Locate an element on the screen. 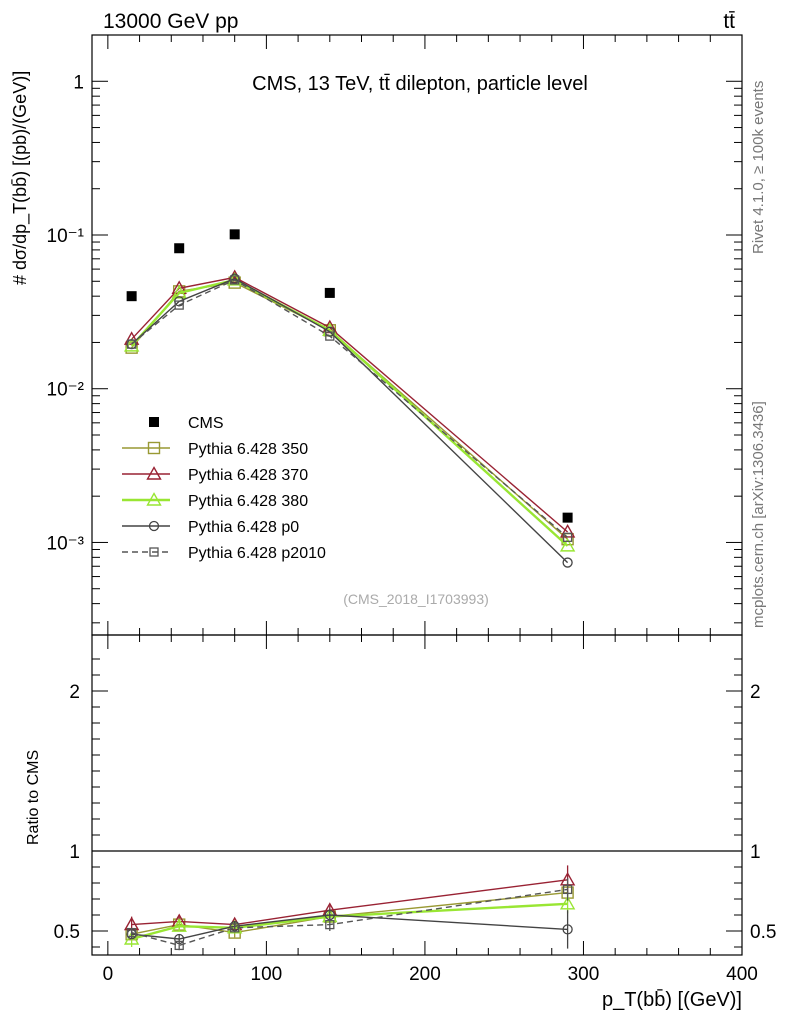  legend-entry: Pythia 6.428 380 is located at coordinates (215, 501).